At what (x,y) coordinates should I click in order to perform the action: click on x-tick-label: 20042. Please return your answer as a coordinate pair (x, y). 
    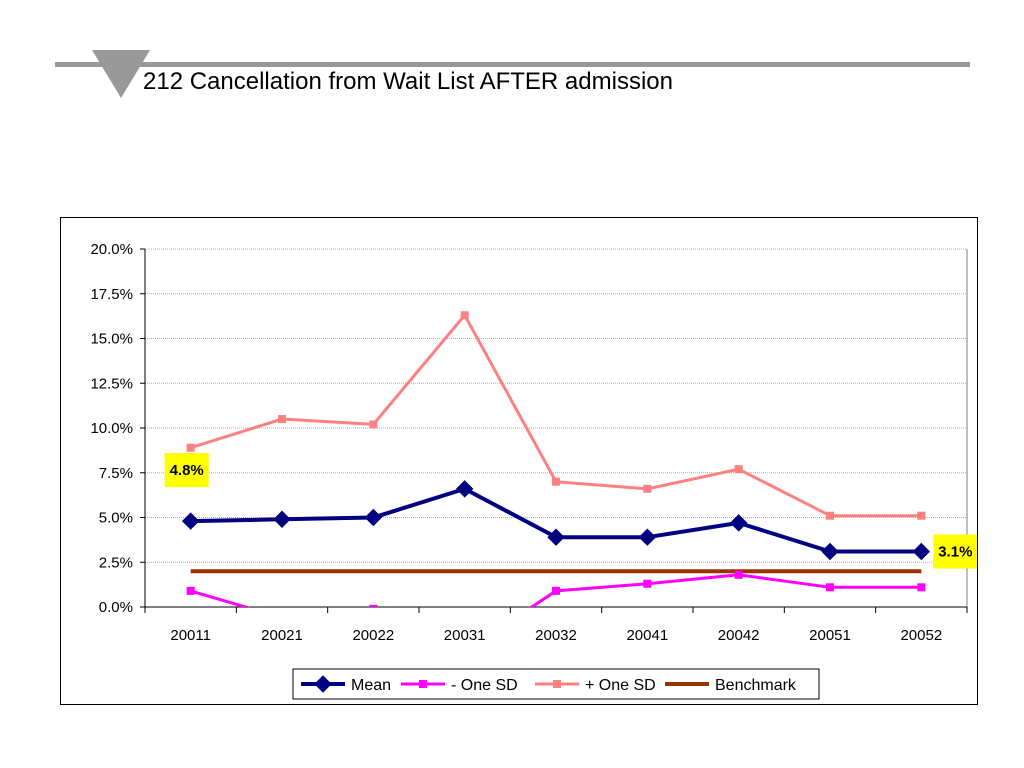
    Looking at the image, I should click on (739, 635).